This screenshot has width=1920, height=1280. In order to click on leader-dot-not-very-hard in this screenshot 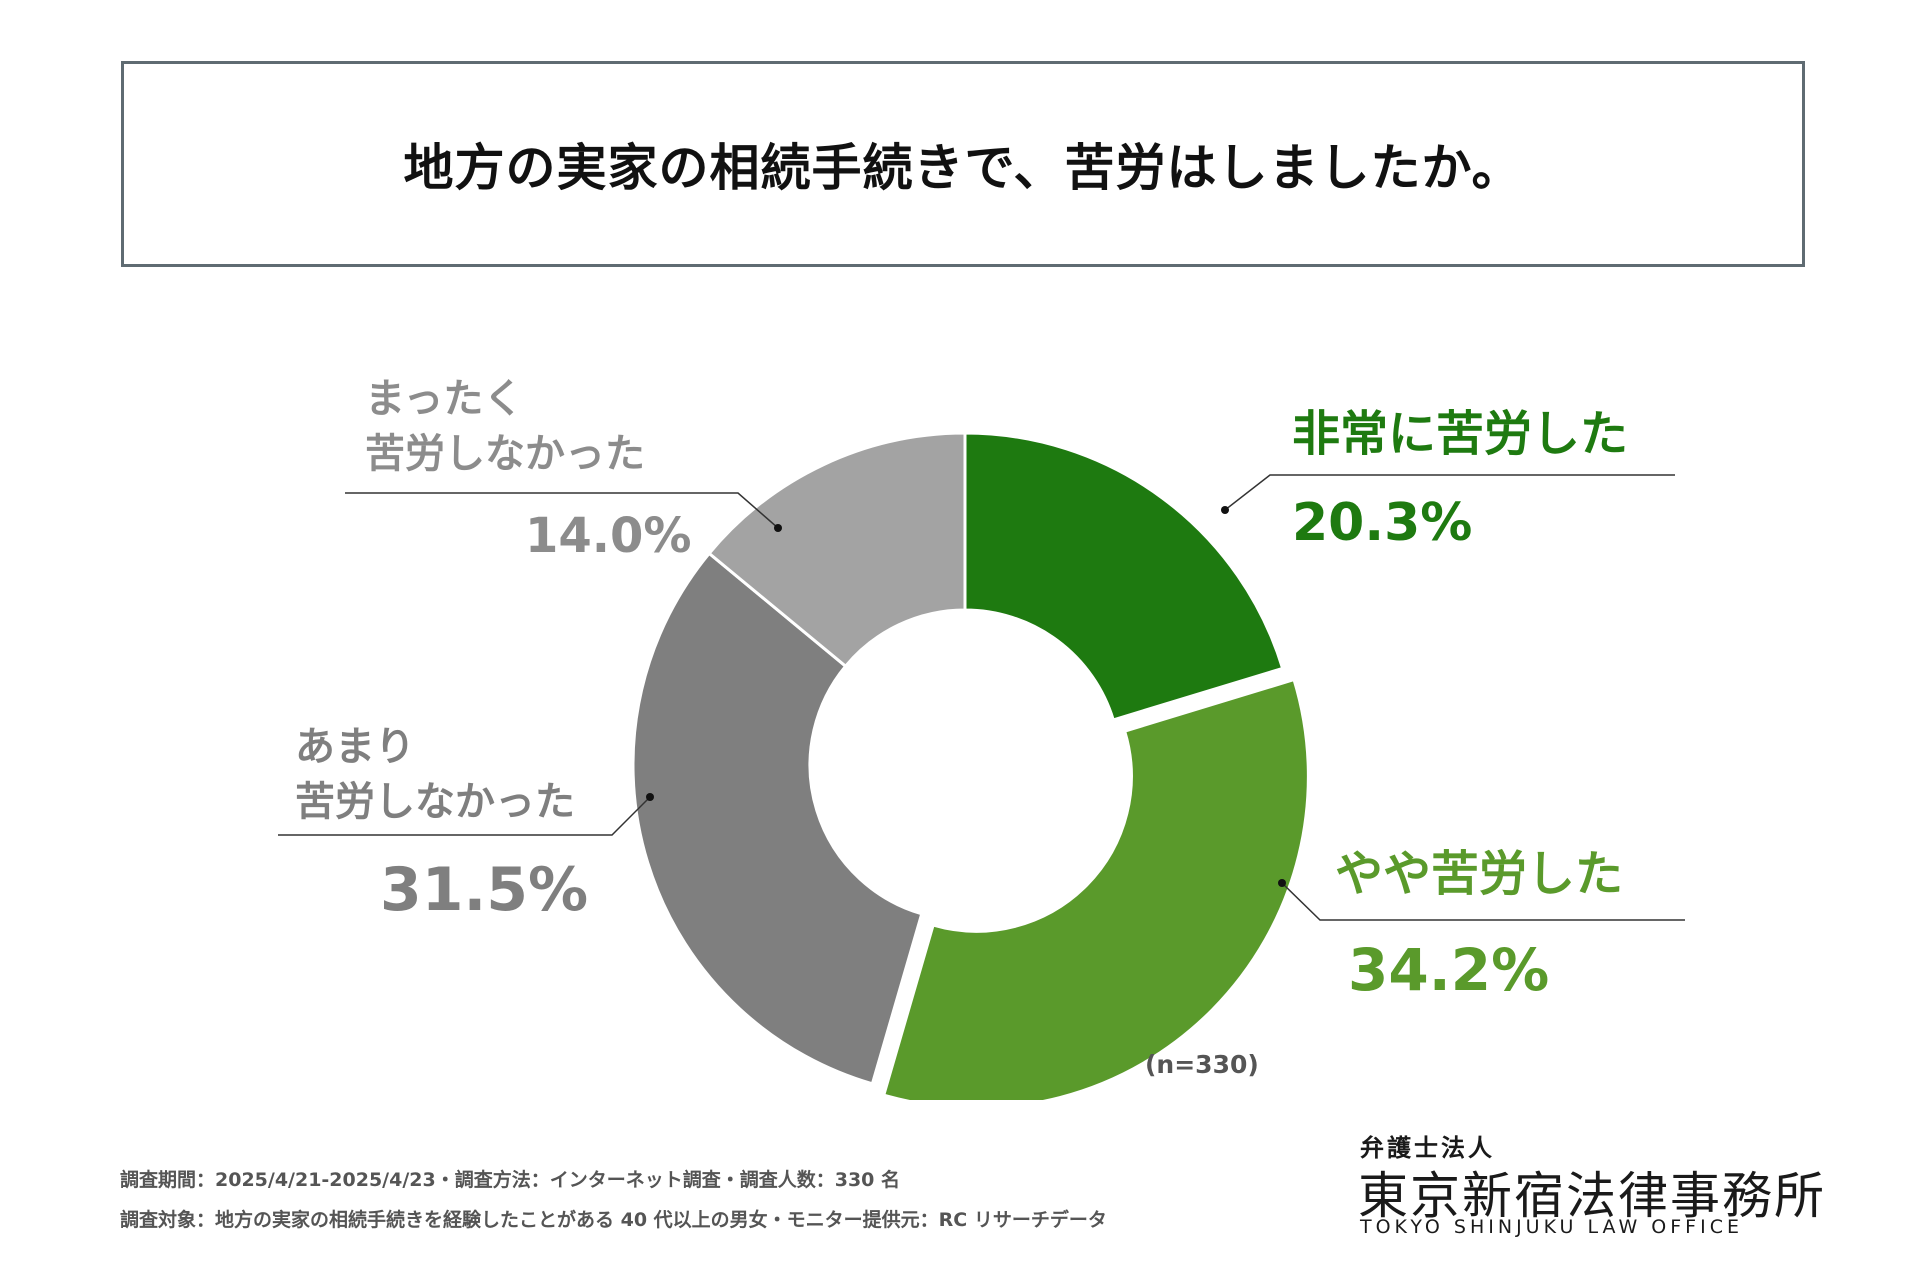, I will do `click(650, 797)`.